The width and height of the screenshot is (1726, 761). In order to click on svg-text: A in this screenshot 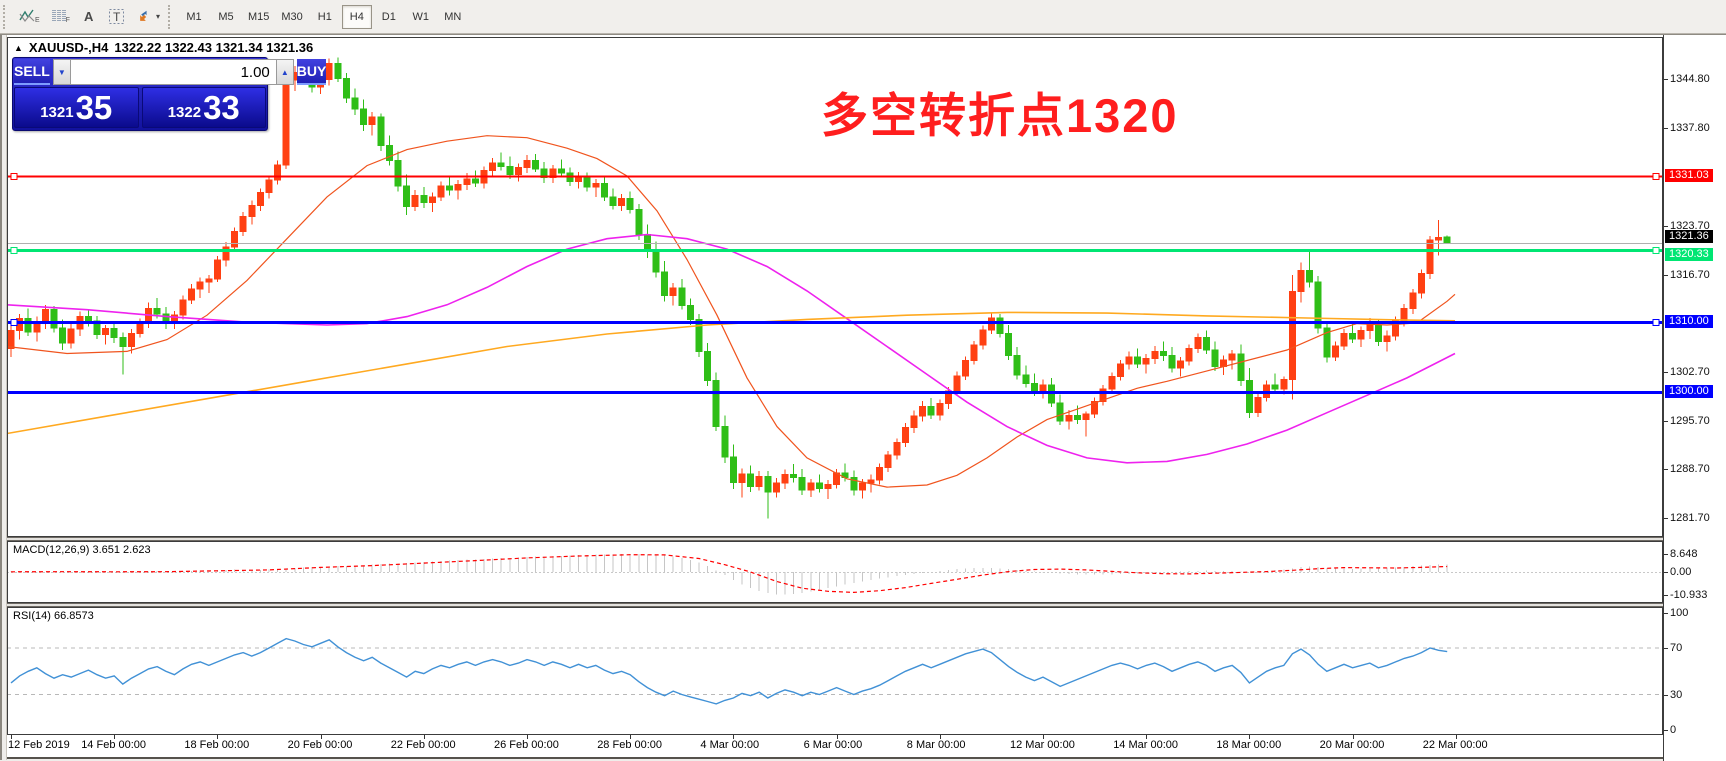, I will do `click(89, 16)`.